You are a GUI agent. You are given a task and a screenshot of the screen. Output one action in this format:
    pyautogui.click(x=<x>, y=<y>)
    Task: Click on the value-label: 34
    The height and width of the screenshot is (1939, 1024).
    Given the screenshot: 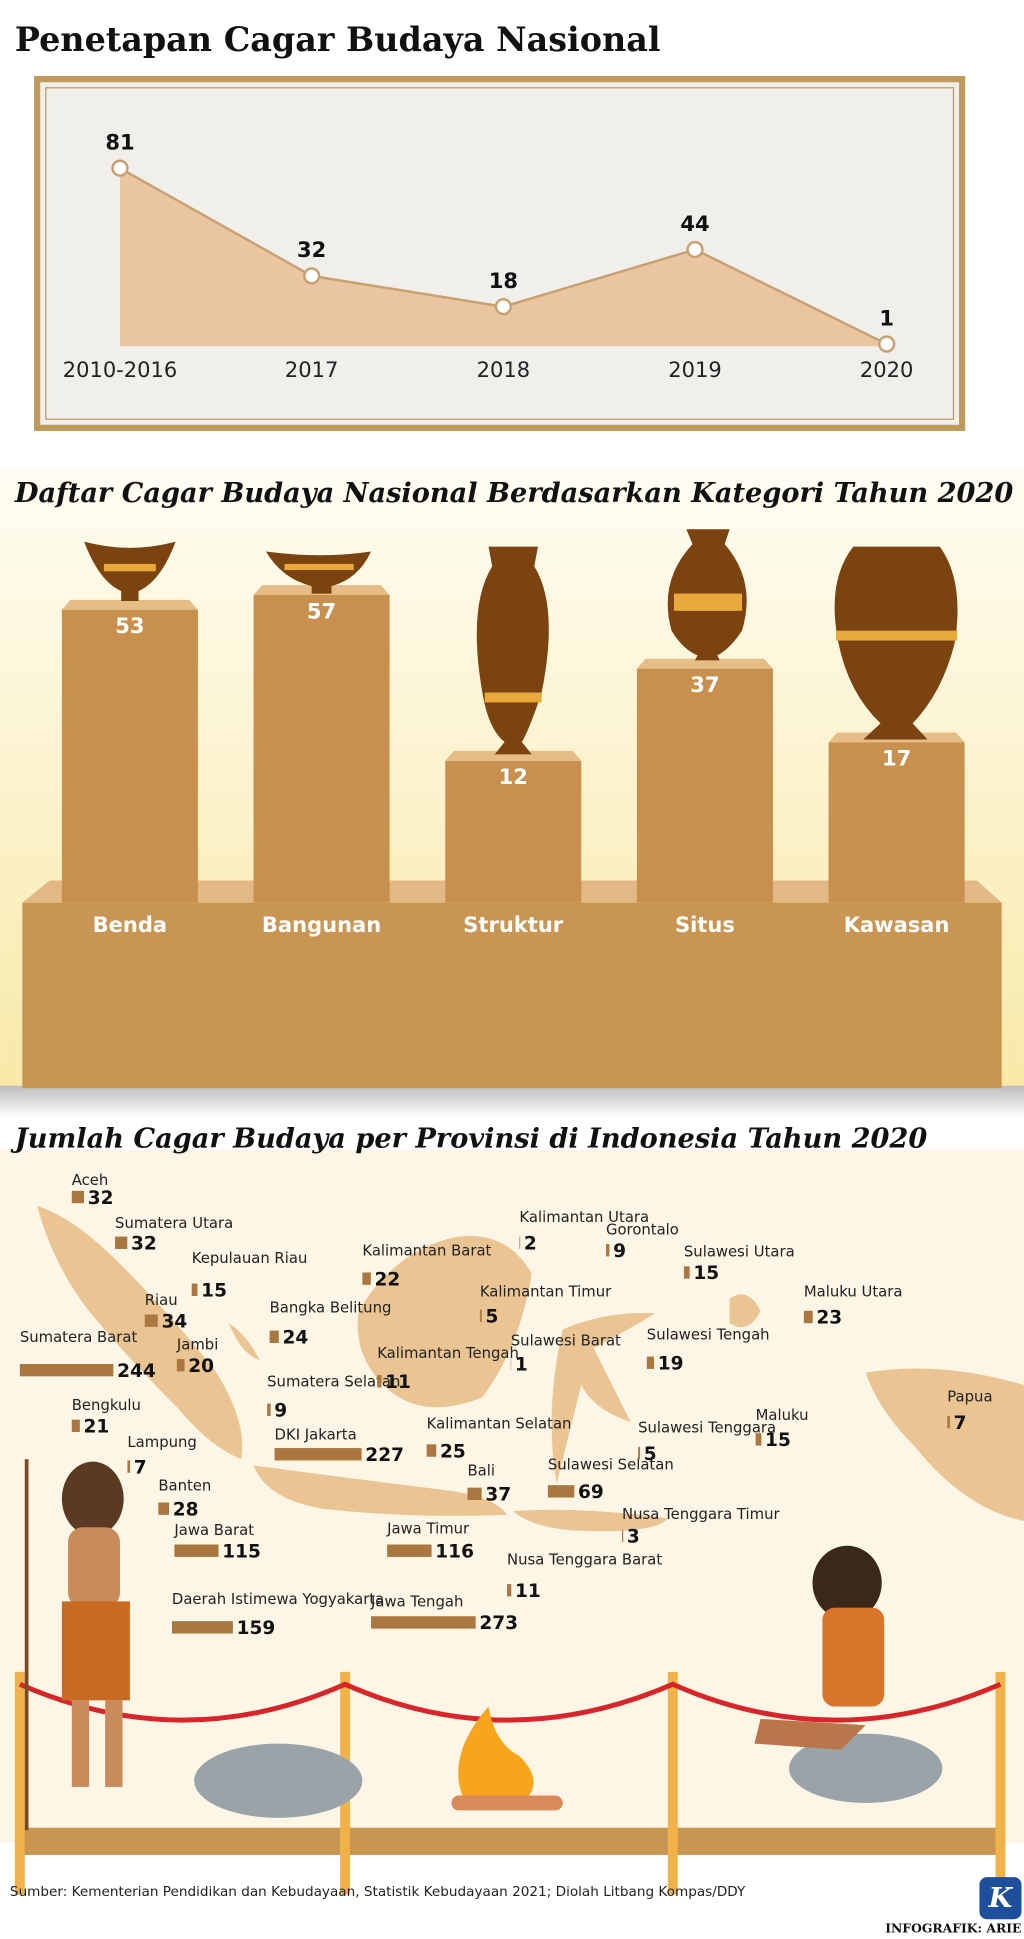 What is the action you would take?
    pyautogui.click(x=174, y=1321)
    